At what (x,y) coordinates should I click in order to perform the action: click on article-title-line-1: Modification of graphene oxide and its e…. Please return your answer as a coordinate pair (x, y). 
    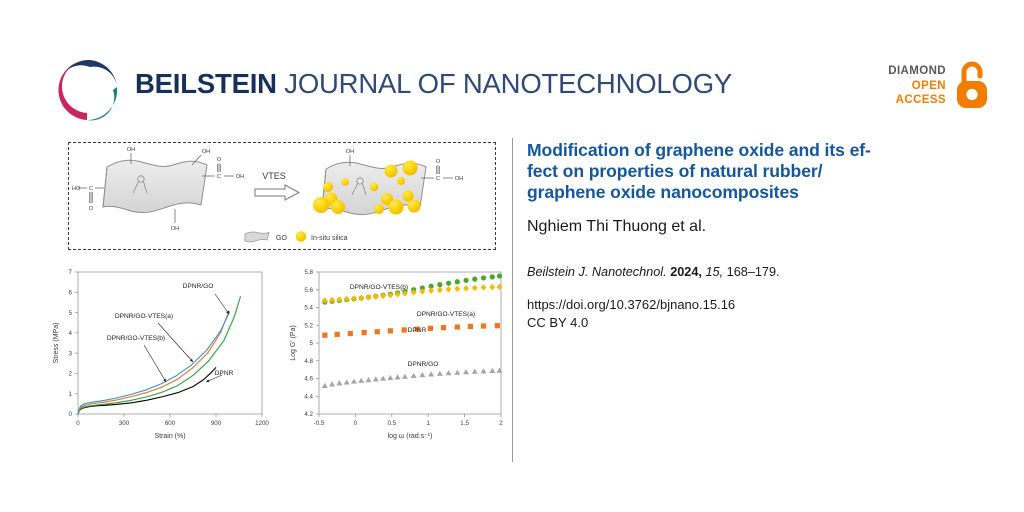
    Looking at the image, I should click on (699, 150).